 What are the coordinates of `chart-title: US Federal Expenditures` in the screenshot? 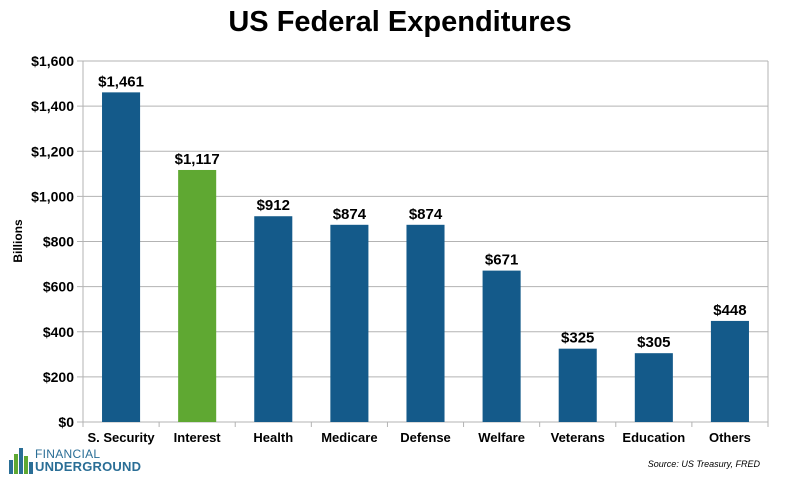 It's located at (400, 22).